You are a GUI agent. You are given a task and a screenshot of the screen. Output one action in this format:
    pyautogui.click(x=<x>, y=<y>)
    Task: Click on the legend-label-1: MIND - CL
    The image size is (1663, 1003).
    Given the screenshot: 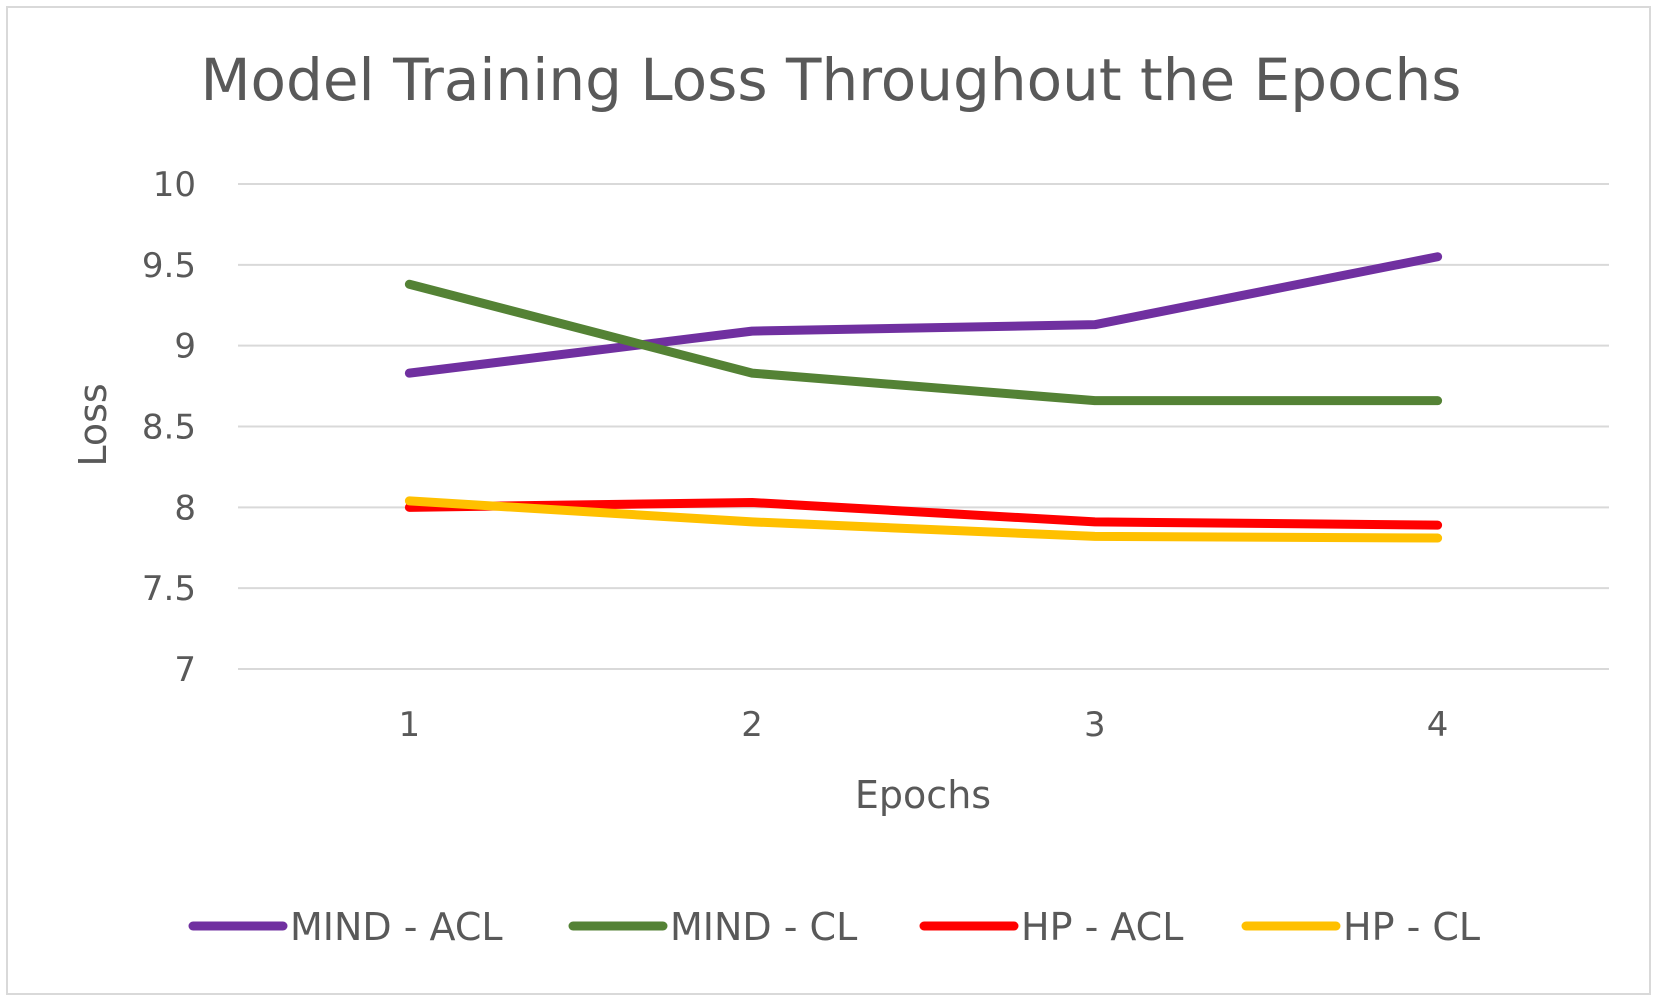 What is the action you would take?
    pyautogui.click(x=763, y=927)
    